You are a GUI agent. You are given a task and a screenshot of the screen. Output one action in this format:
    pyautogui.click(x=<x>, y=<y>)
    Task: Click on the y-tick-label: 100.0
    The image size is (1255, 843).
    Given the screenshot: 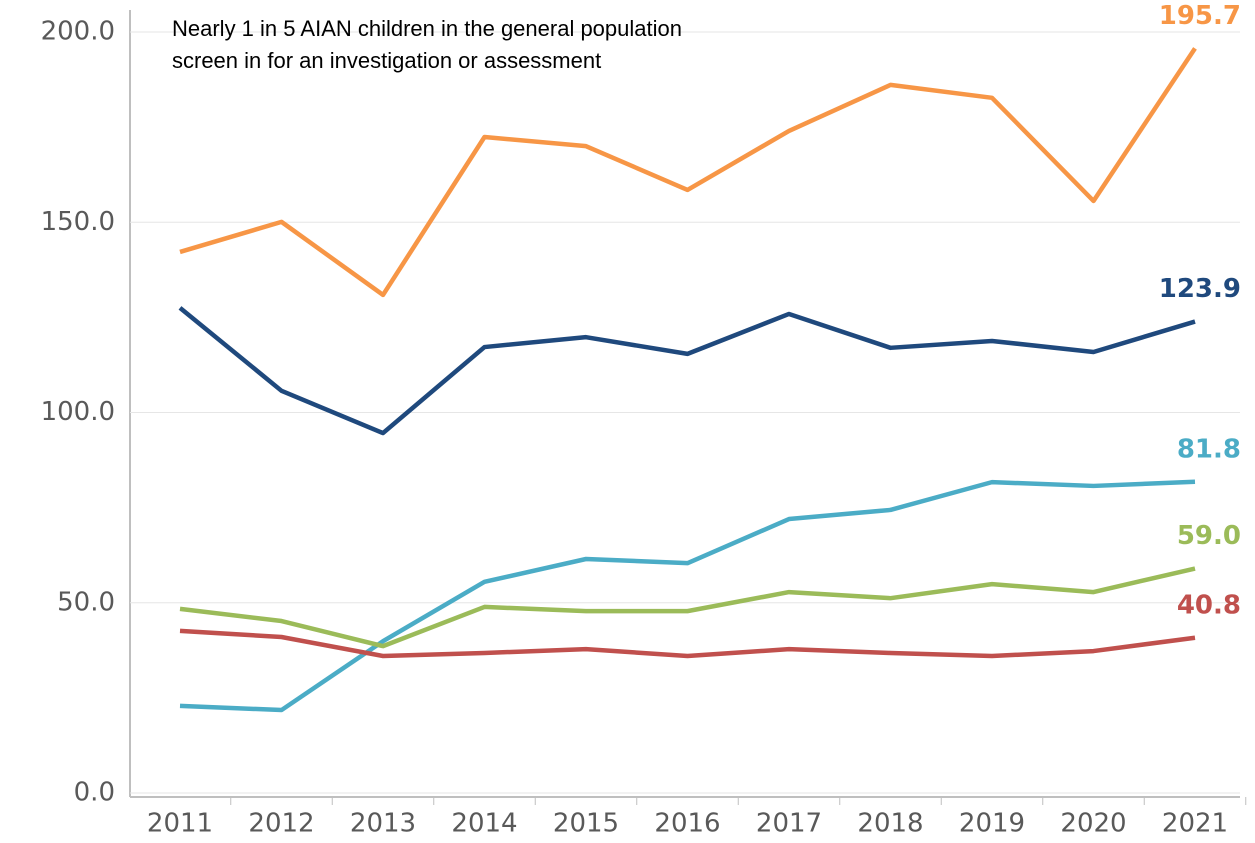 What is the action you would take?
    pyautogui.click(x=78, y=412)
    